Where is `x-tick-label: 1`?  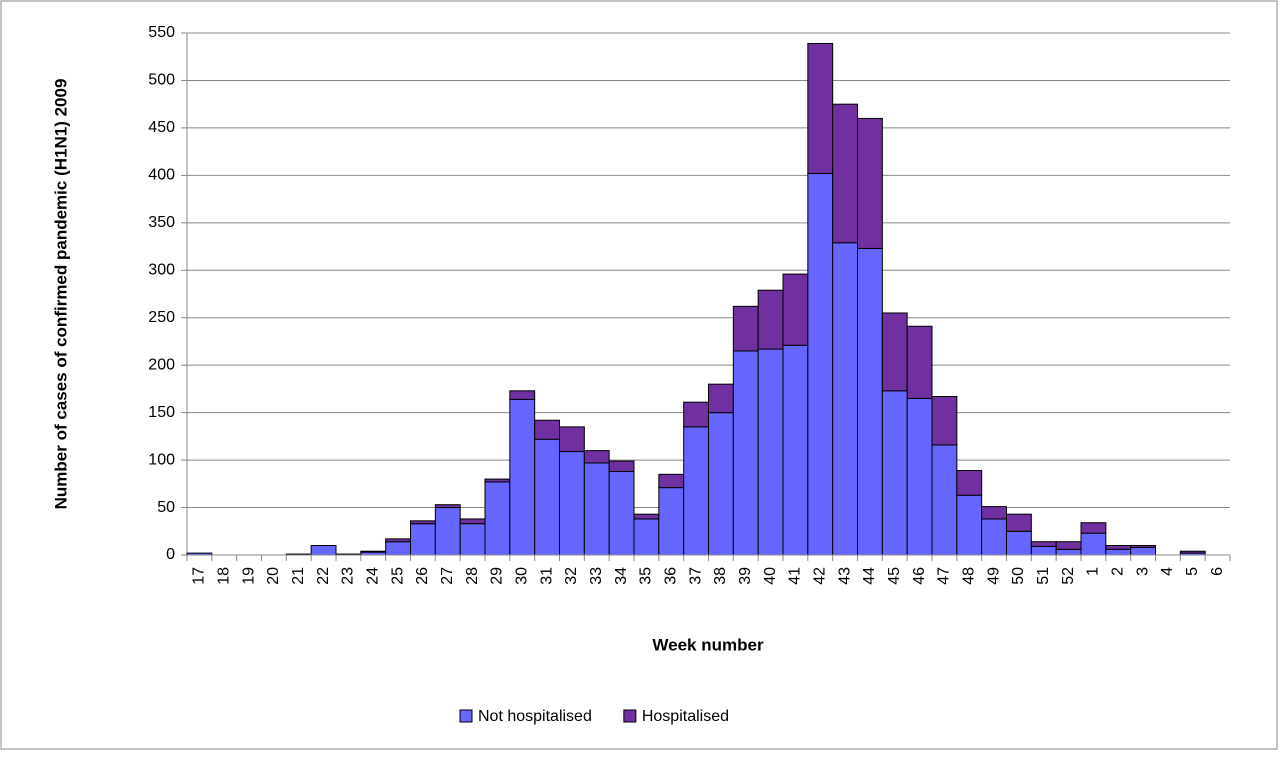
x-tick-label: 1 is located at coordinates (1093, 571).